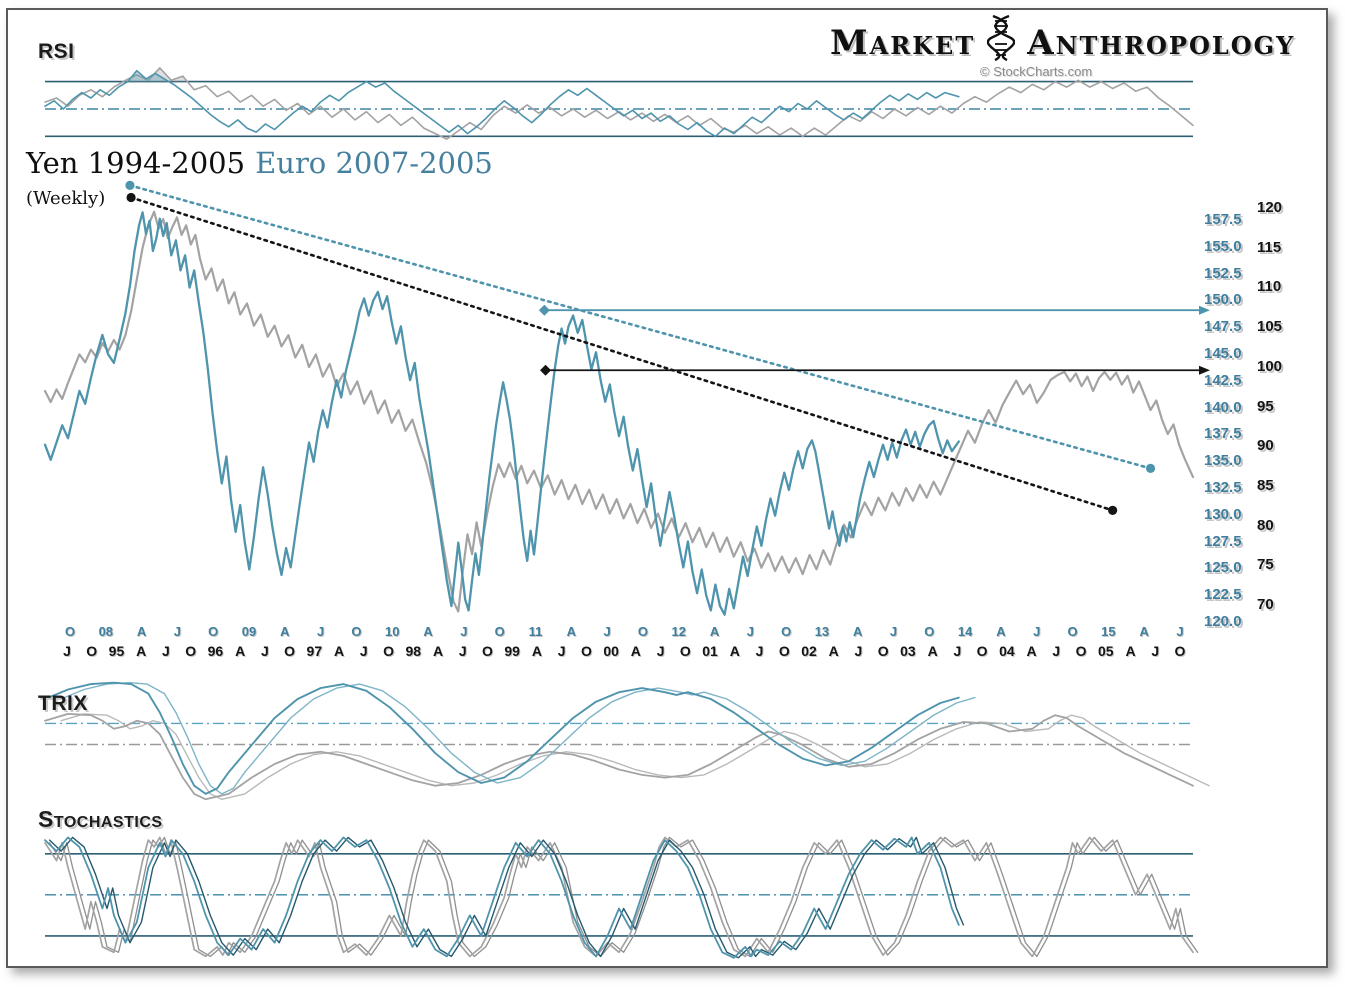 The image size is (1345, 989). I want to click on y-axis-label-yen: 70, so click(1265, 604).